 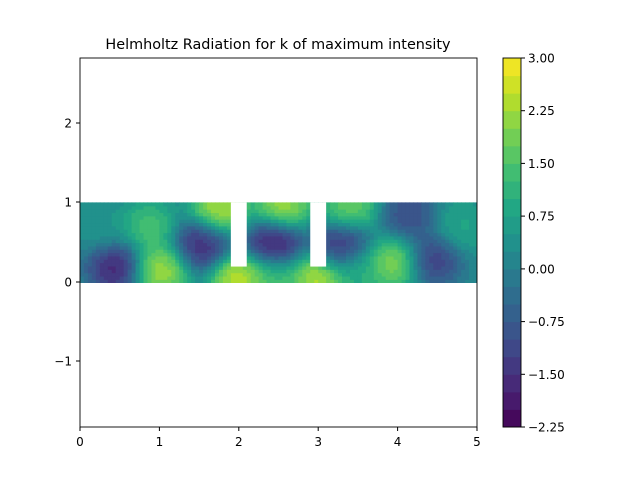 I want to click on y-tick: 1, so click(x=72, y=203).